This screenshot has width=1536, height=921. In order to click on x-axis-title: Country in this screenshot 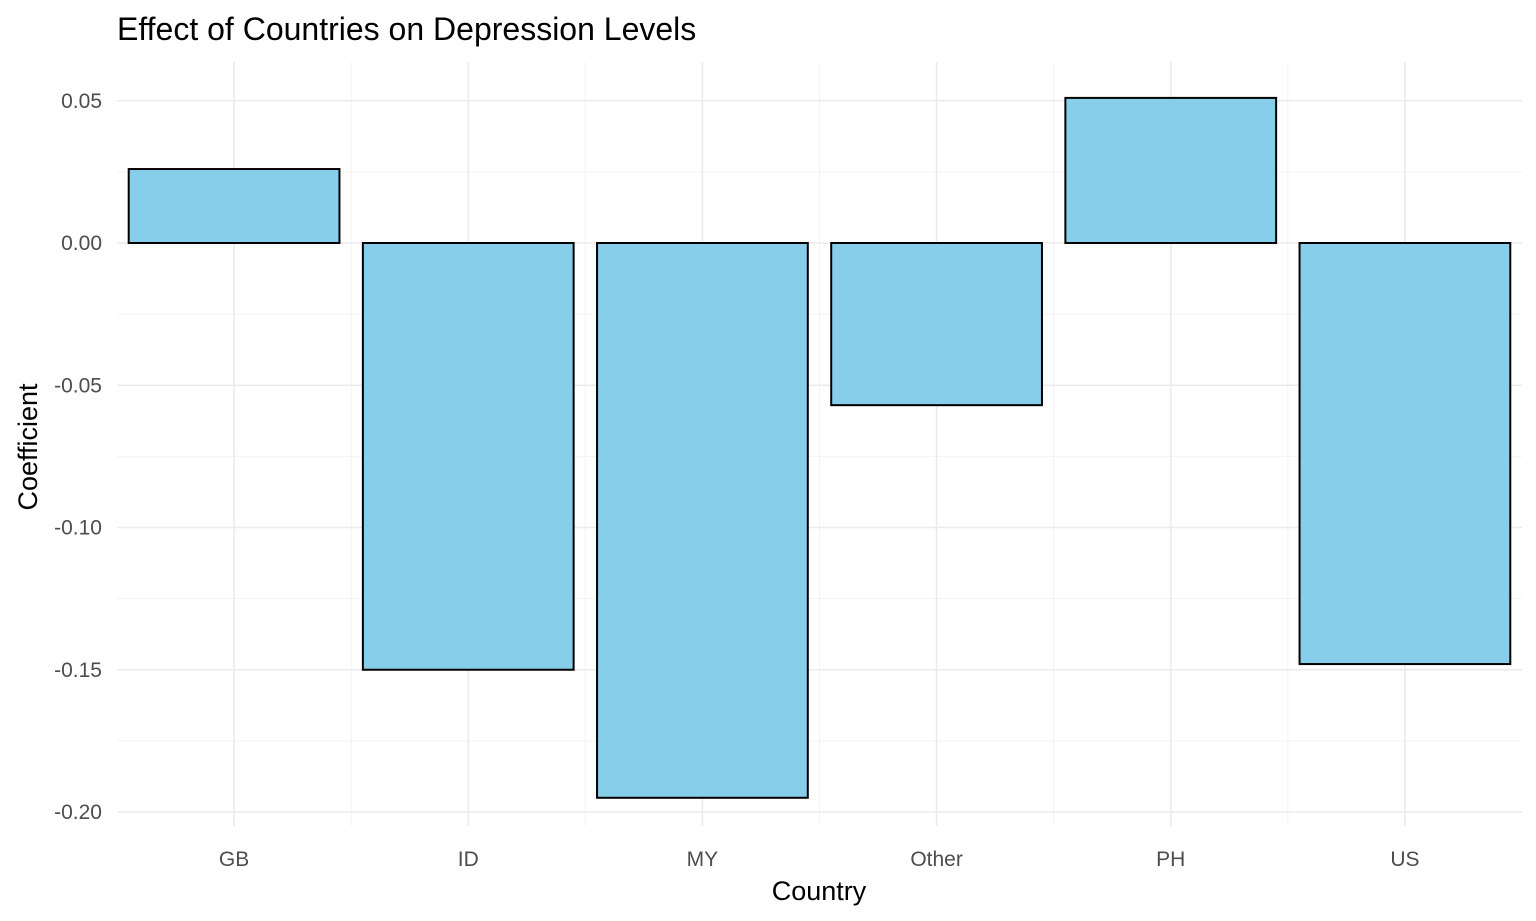, I will do `click(819, 891)`.